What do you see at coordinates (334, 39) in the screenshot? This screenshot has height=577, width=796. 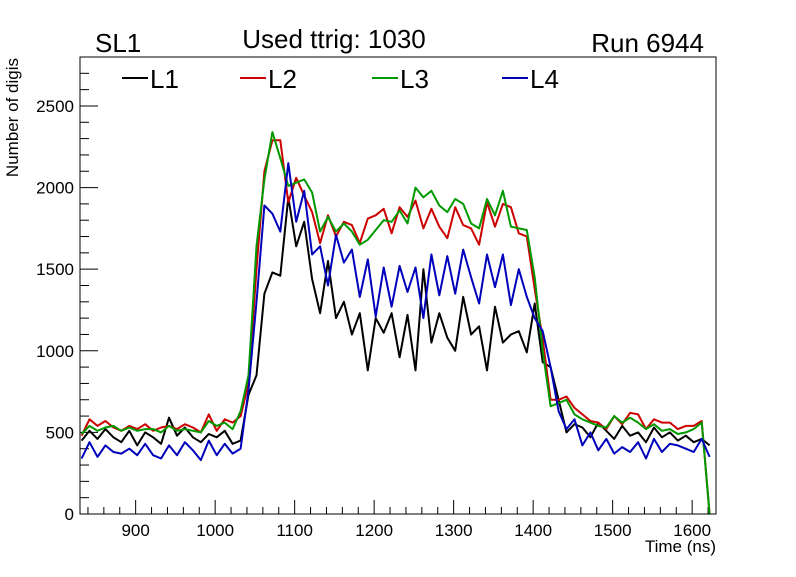 I see `ttrig-label: Used ttrig: 1030` at bounding box center [334, 39].